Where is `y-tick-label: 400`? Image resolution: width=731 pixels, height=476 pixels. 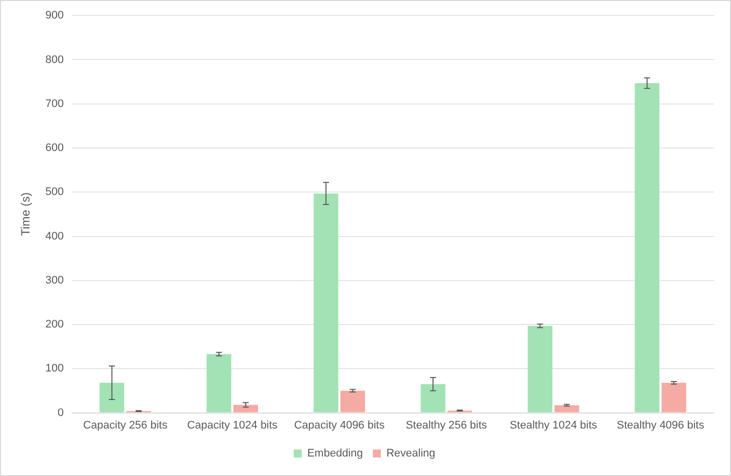 y-tick-label: 400 is located at coordinates (54, 236).